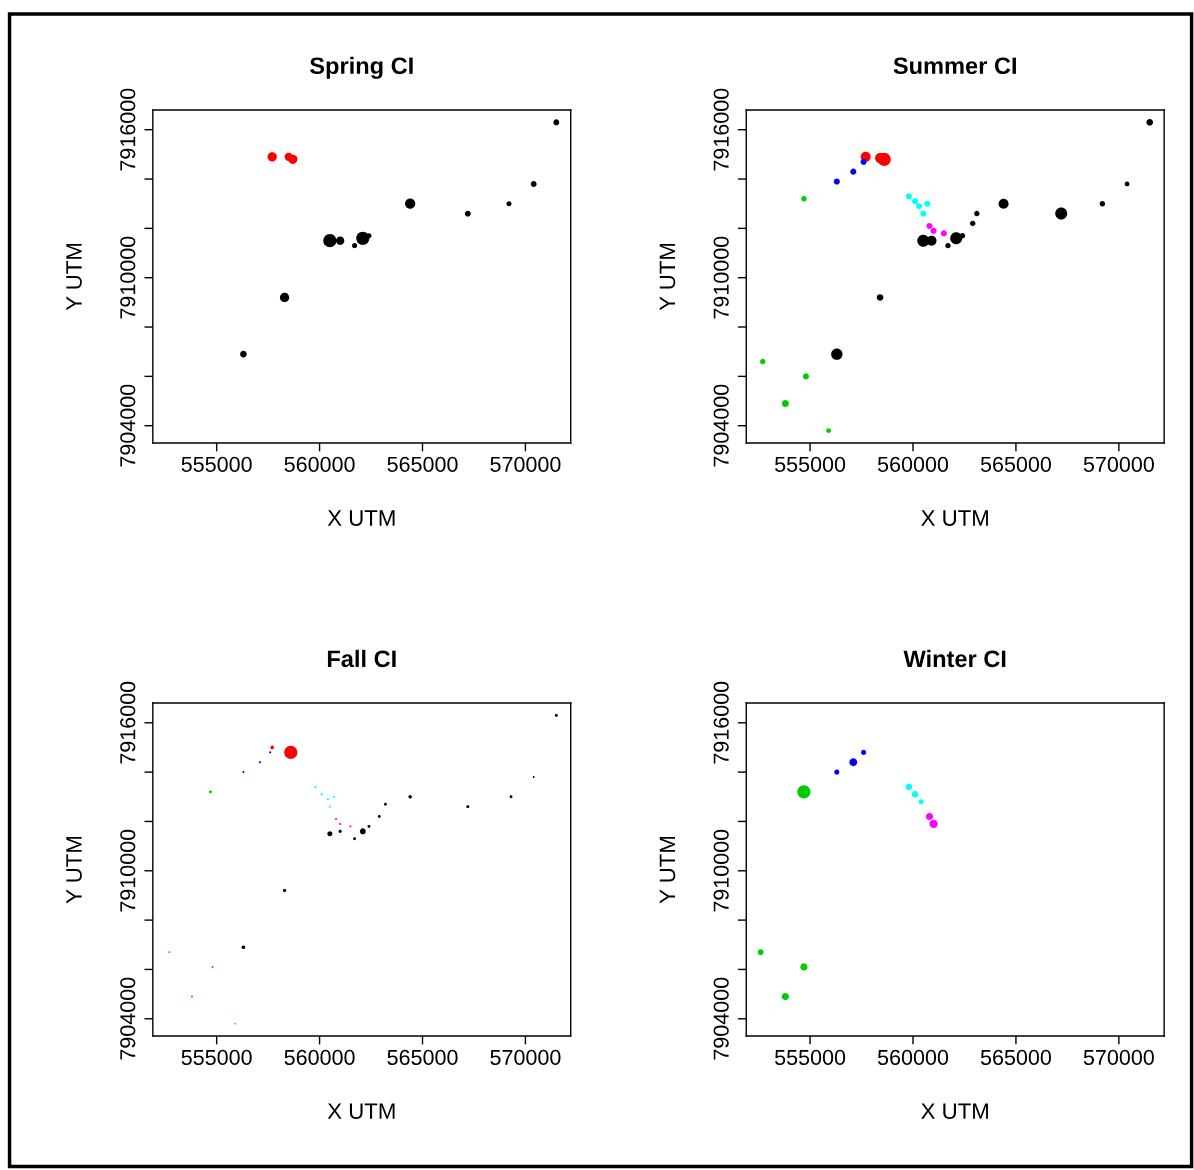 This screenshot has width=1194, height=1170. Describe the element at coordinates (954, 658) in the screenshot. I see `chart-title: Winter CI` at that location.